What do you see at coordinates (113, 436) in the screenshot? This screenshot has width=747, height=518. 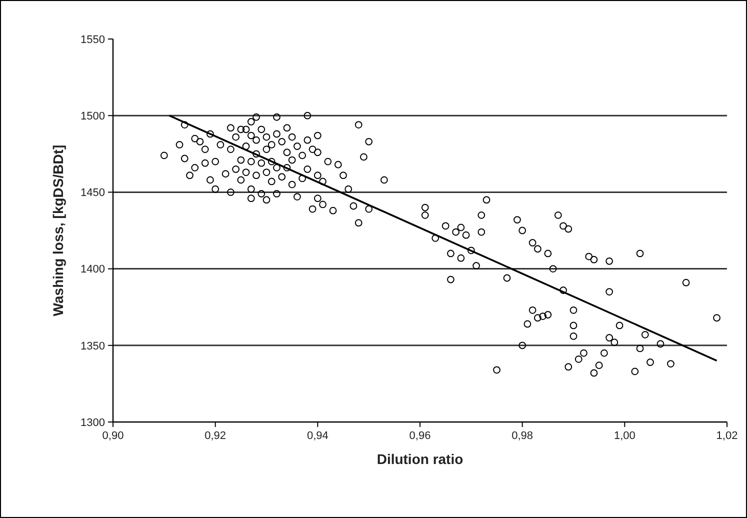 I see `x-tick-label: 0,90` at bounding box center [113, 436].